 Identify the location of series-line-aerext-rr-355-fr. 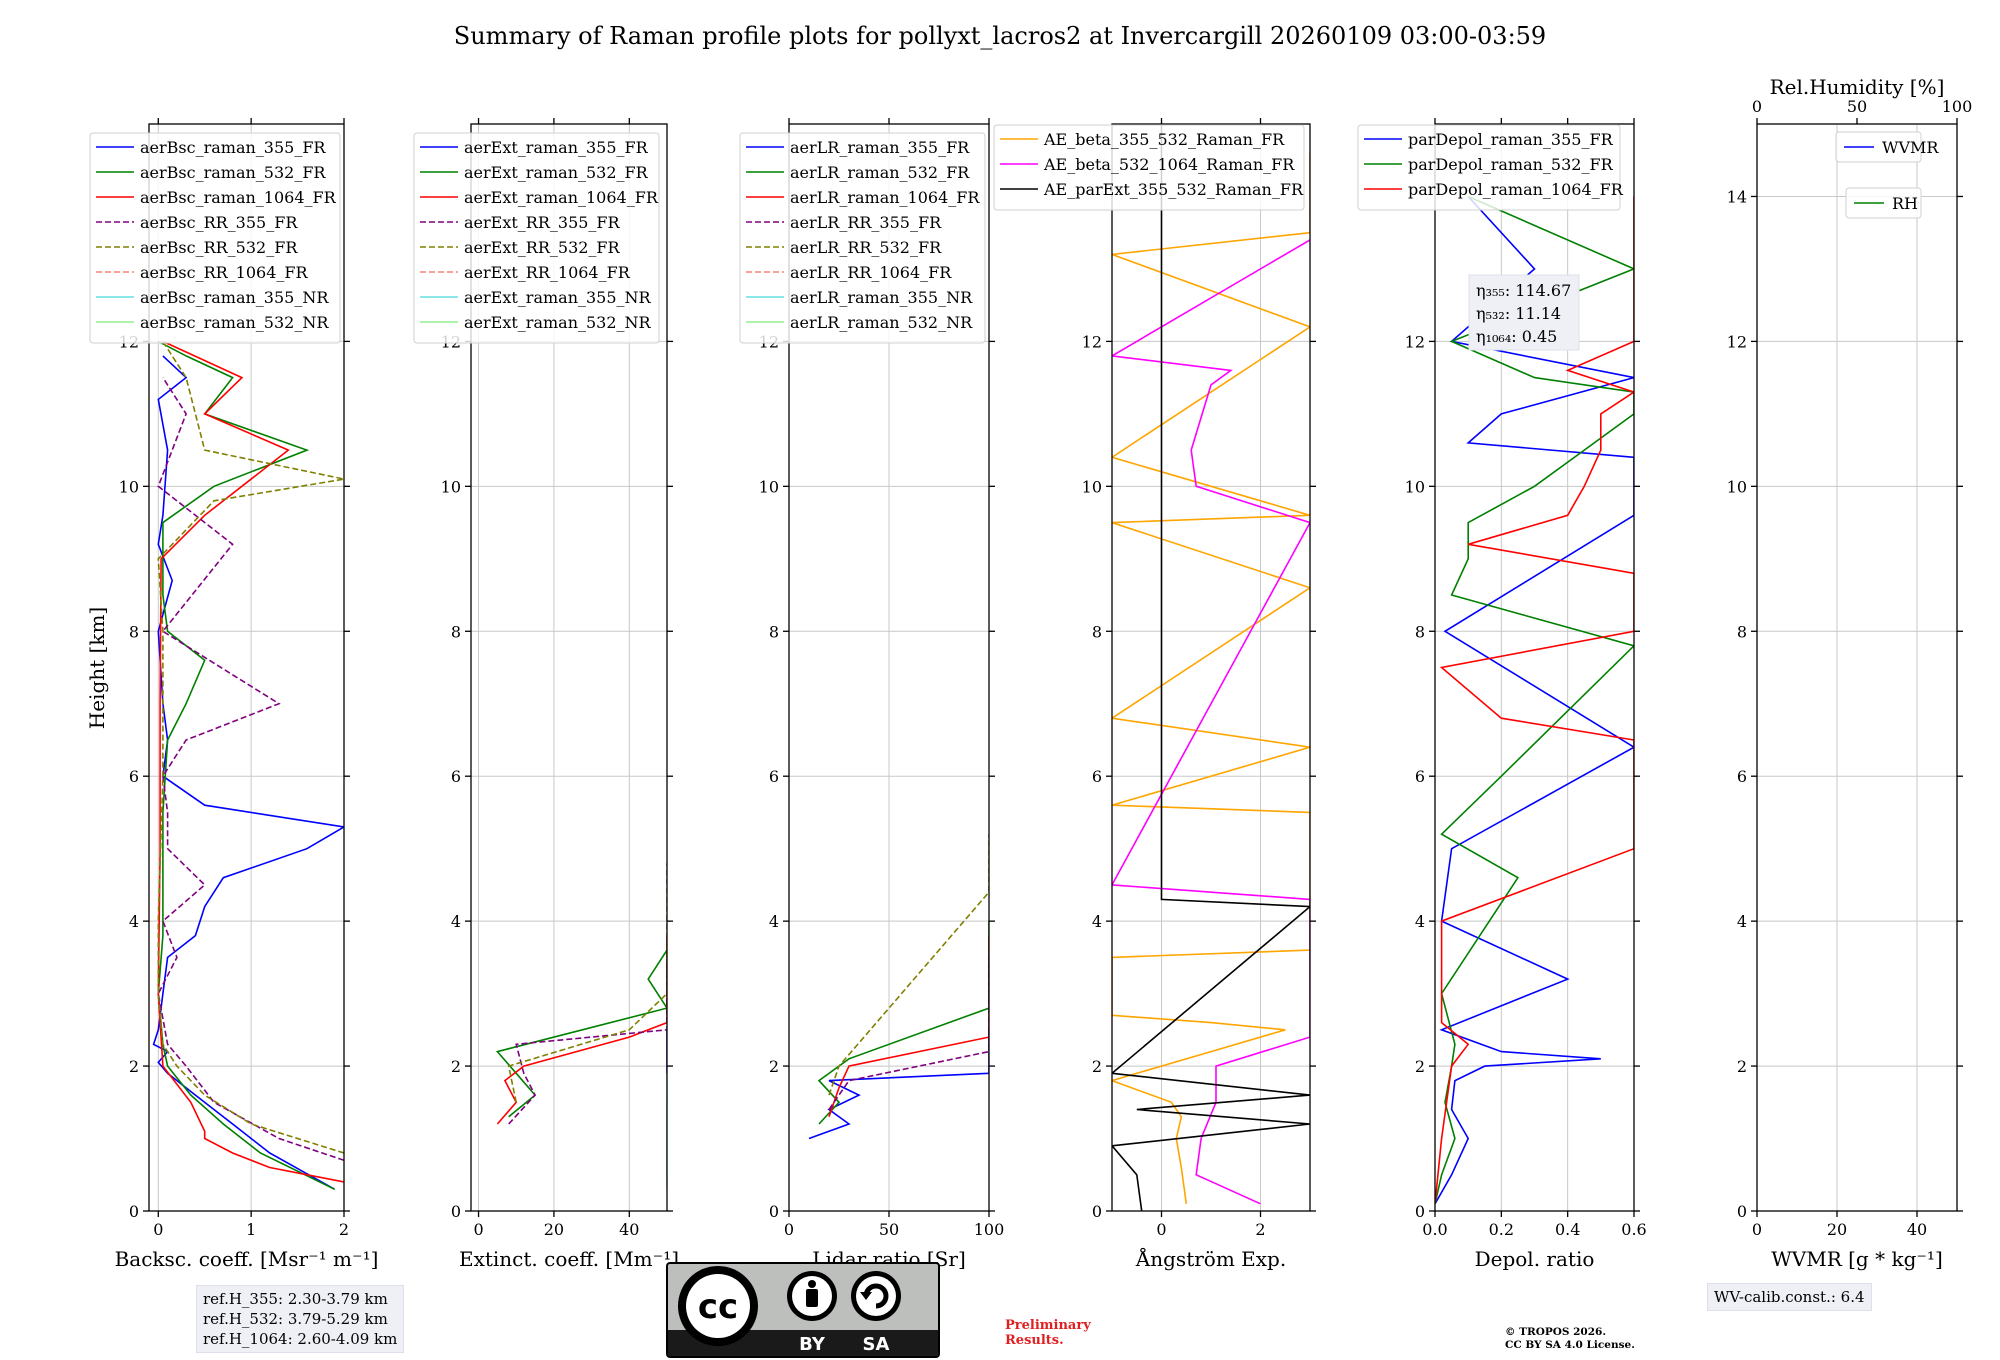
(587, 1044).